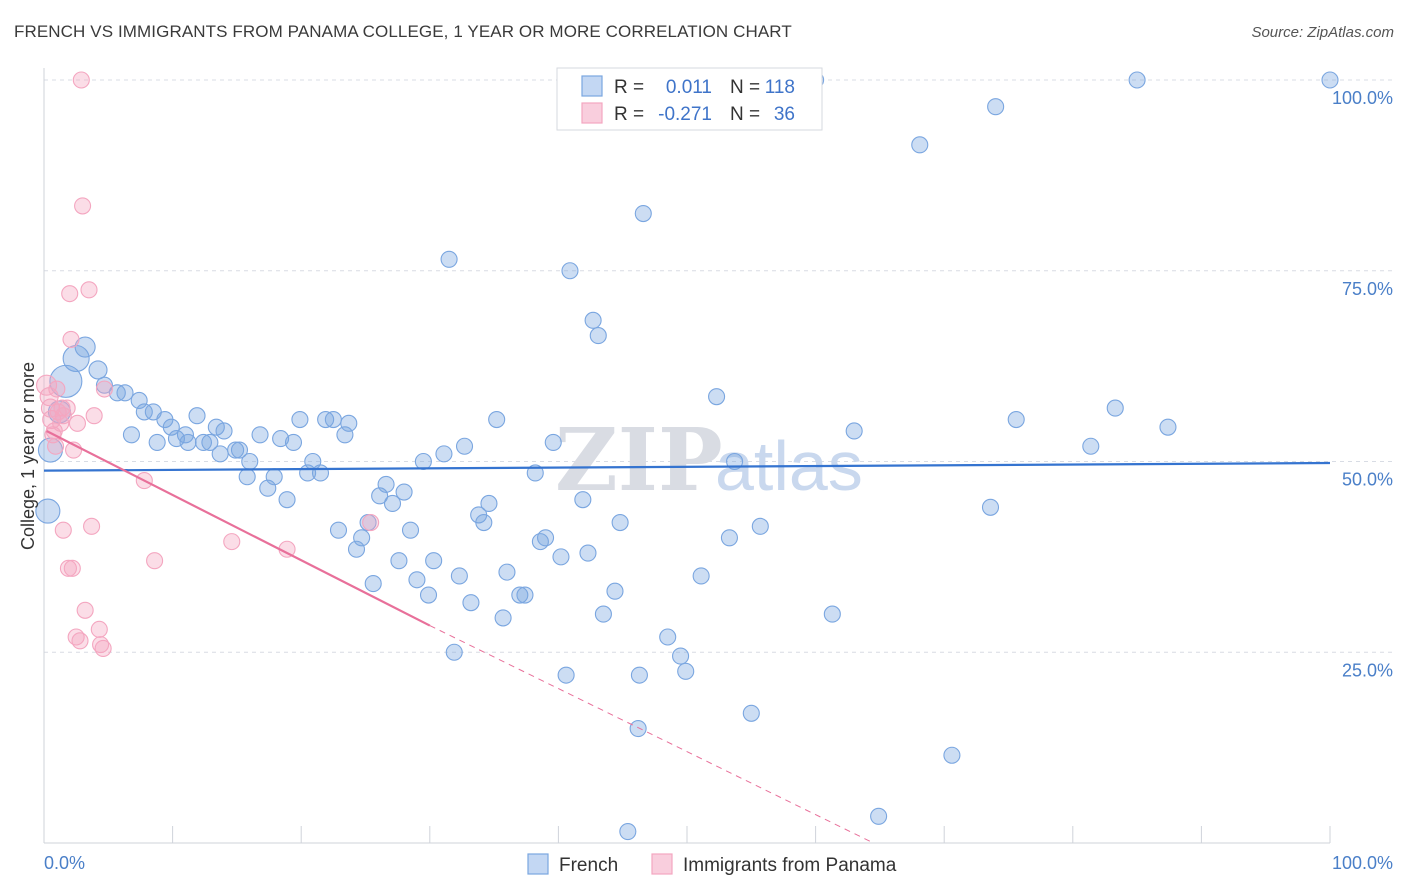 This screenshot has width=1406, height=892. Describe the element at coordinates (1362, 384) in the screenshot. I see `y-tick-labels: 100.0% 75.0% 50.0% 25.0%` at that location.